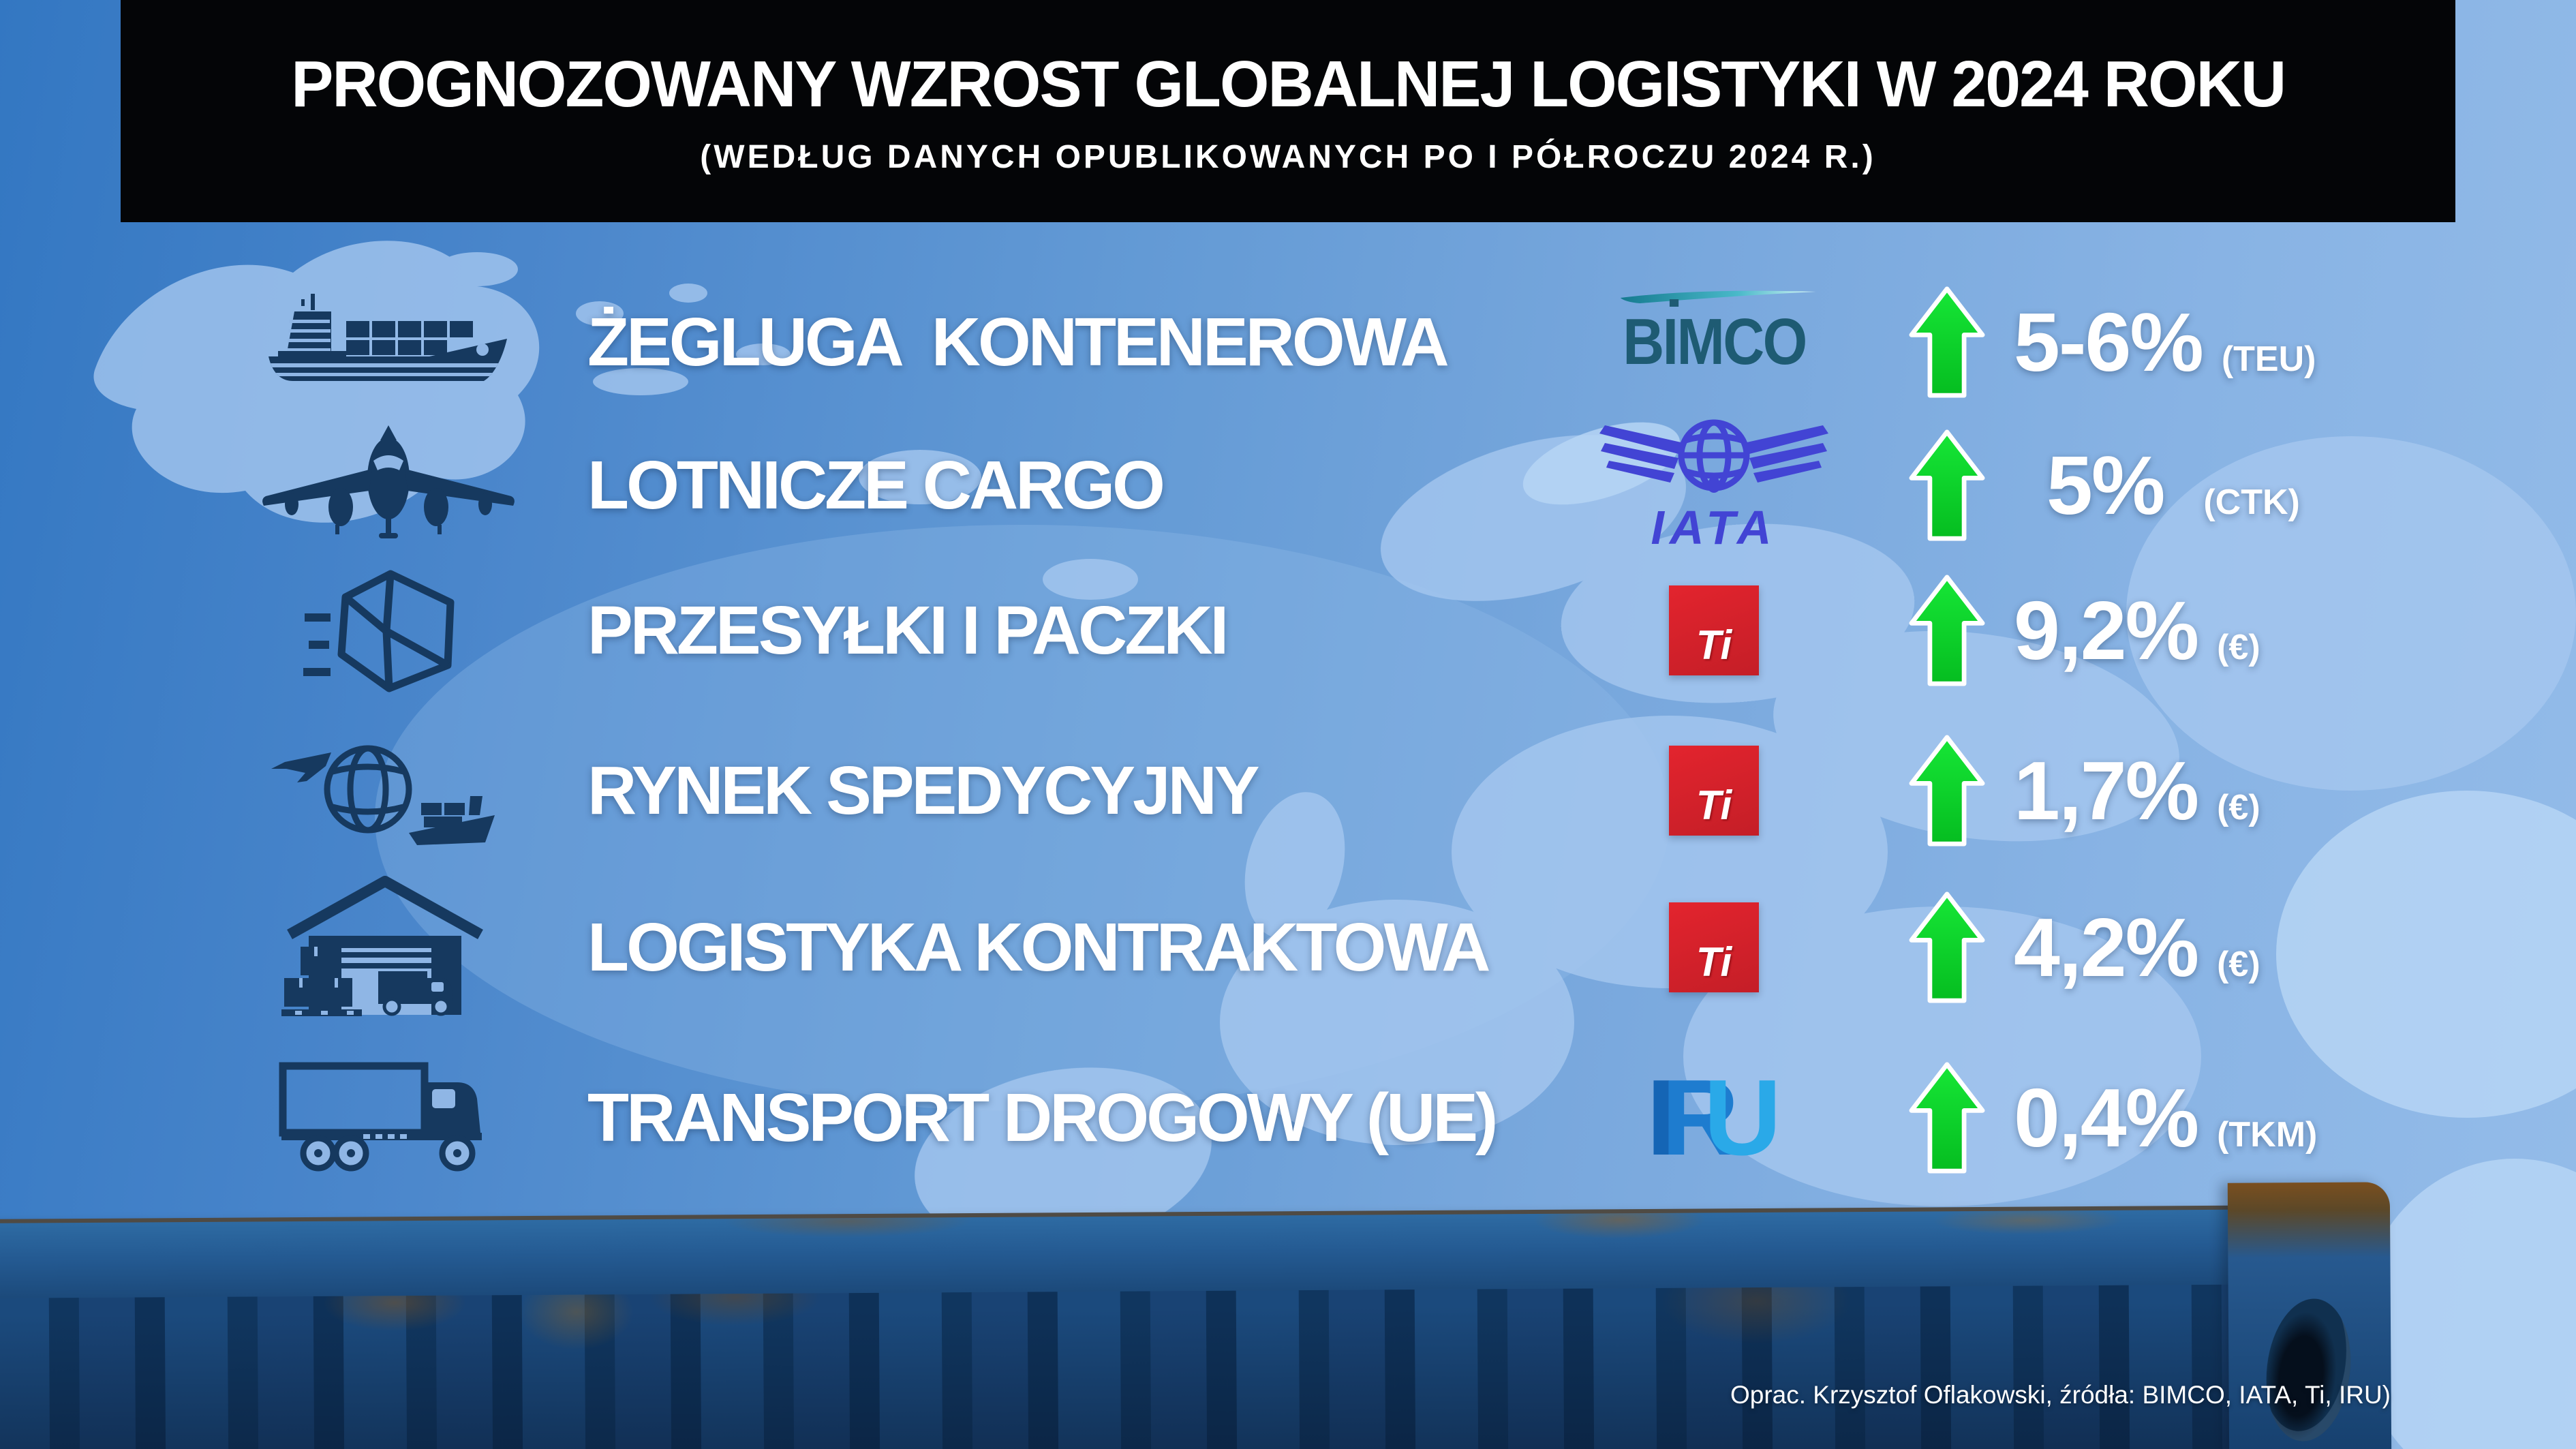 This screenshot has height=1449, width=2576. What do you see at coordinates (1713, 456) in the screenshot?
I see `iata-winged-globe-icon` at bounding box center [1713, 456].